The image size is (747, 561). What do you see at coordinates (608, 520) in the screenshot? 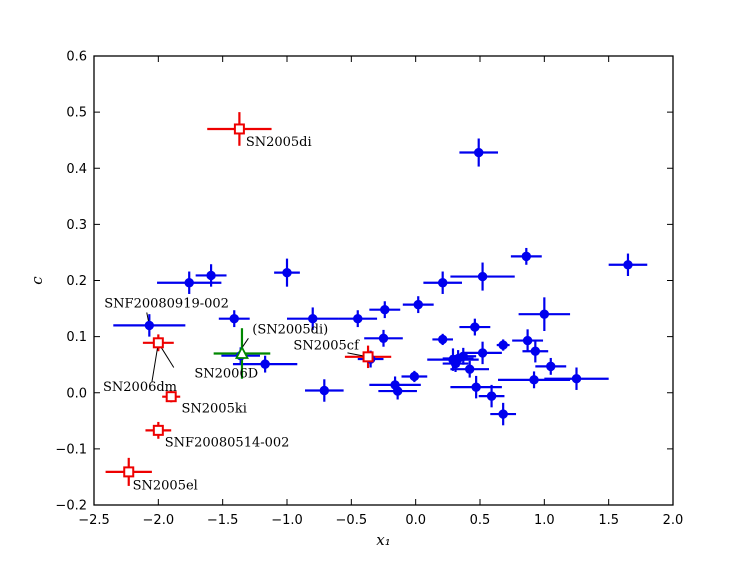
I see `x-tick-label: 1.5` at bounding box center [608, 520].